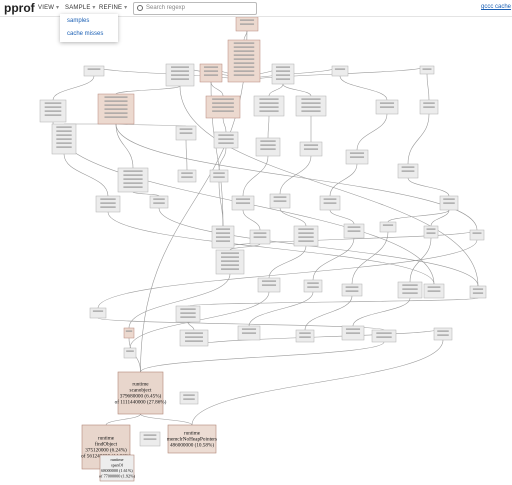 This screenshot has width=512, height=485. I want to click on dropdown-item: cache misses, so click(85, 34).